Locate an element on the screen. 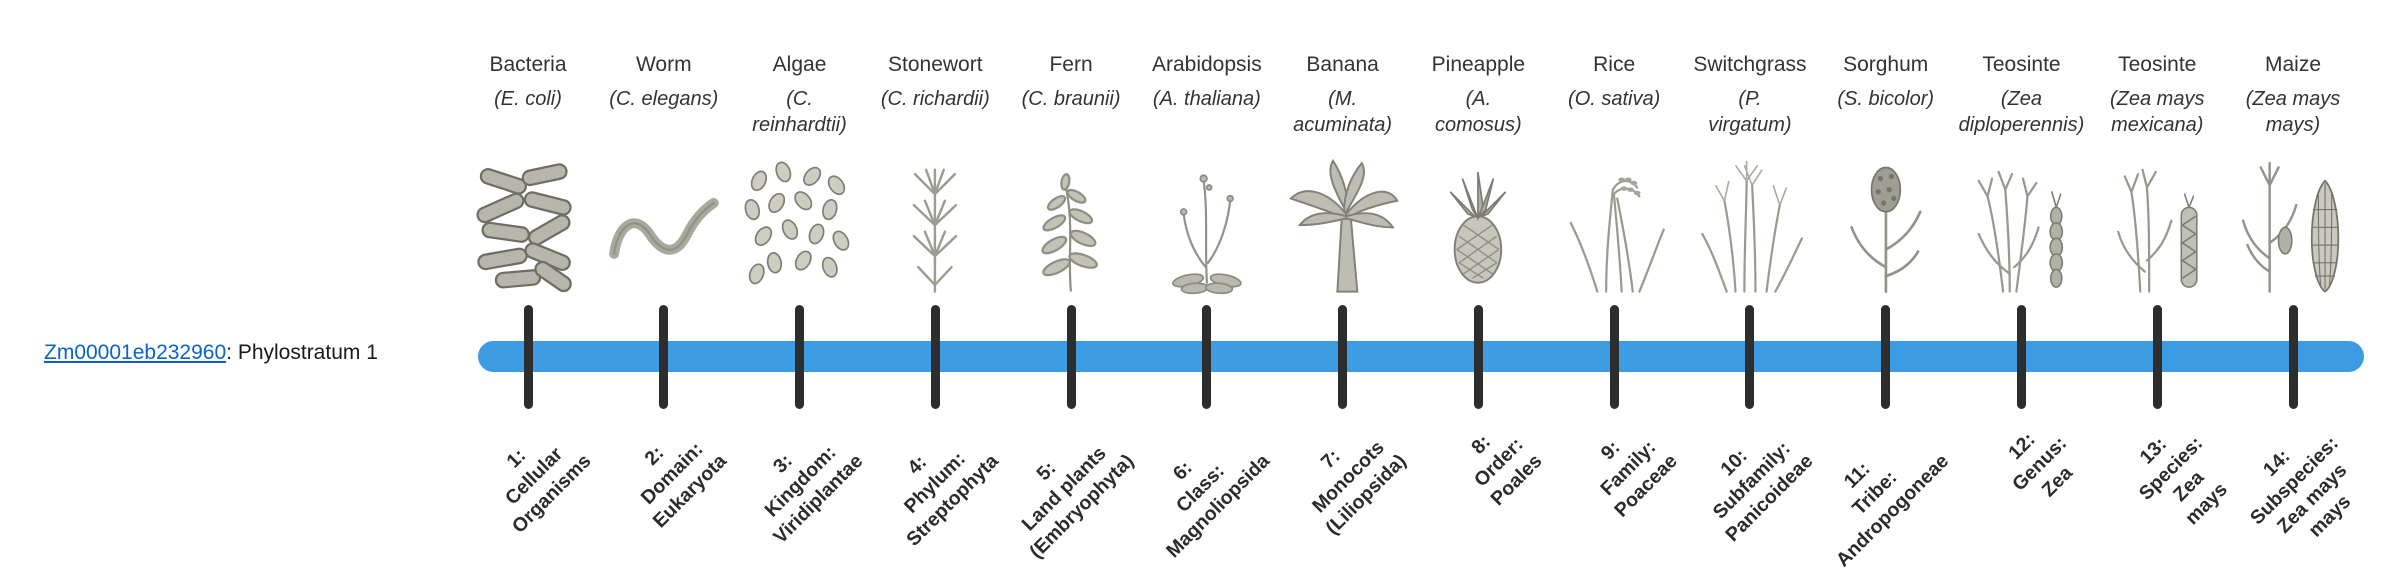  organism-name: Sorghum is located at coordinates (1886, 64).